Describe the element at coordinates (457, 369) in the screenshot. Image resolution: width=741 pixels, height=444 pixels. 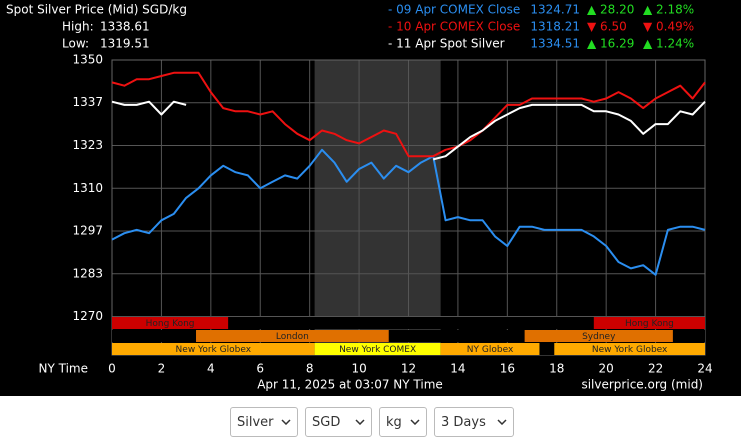
I see `x-tick-label: 14` at that location.